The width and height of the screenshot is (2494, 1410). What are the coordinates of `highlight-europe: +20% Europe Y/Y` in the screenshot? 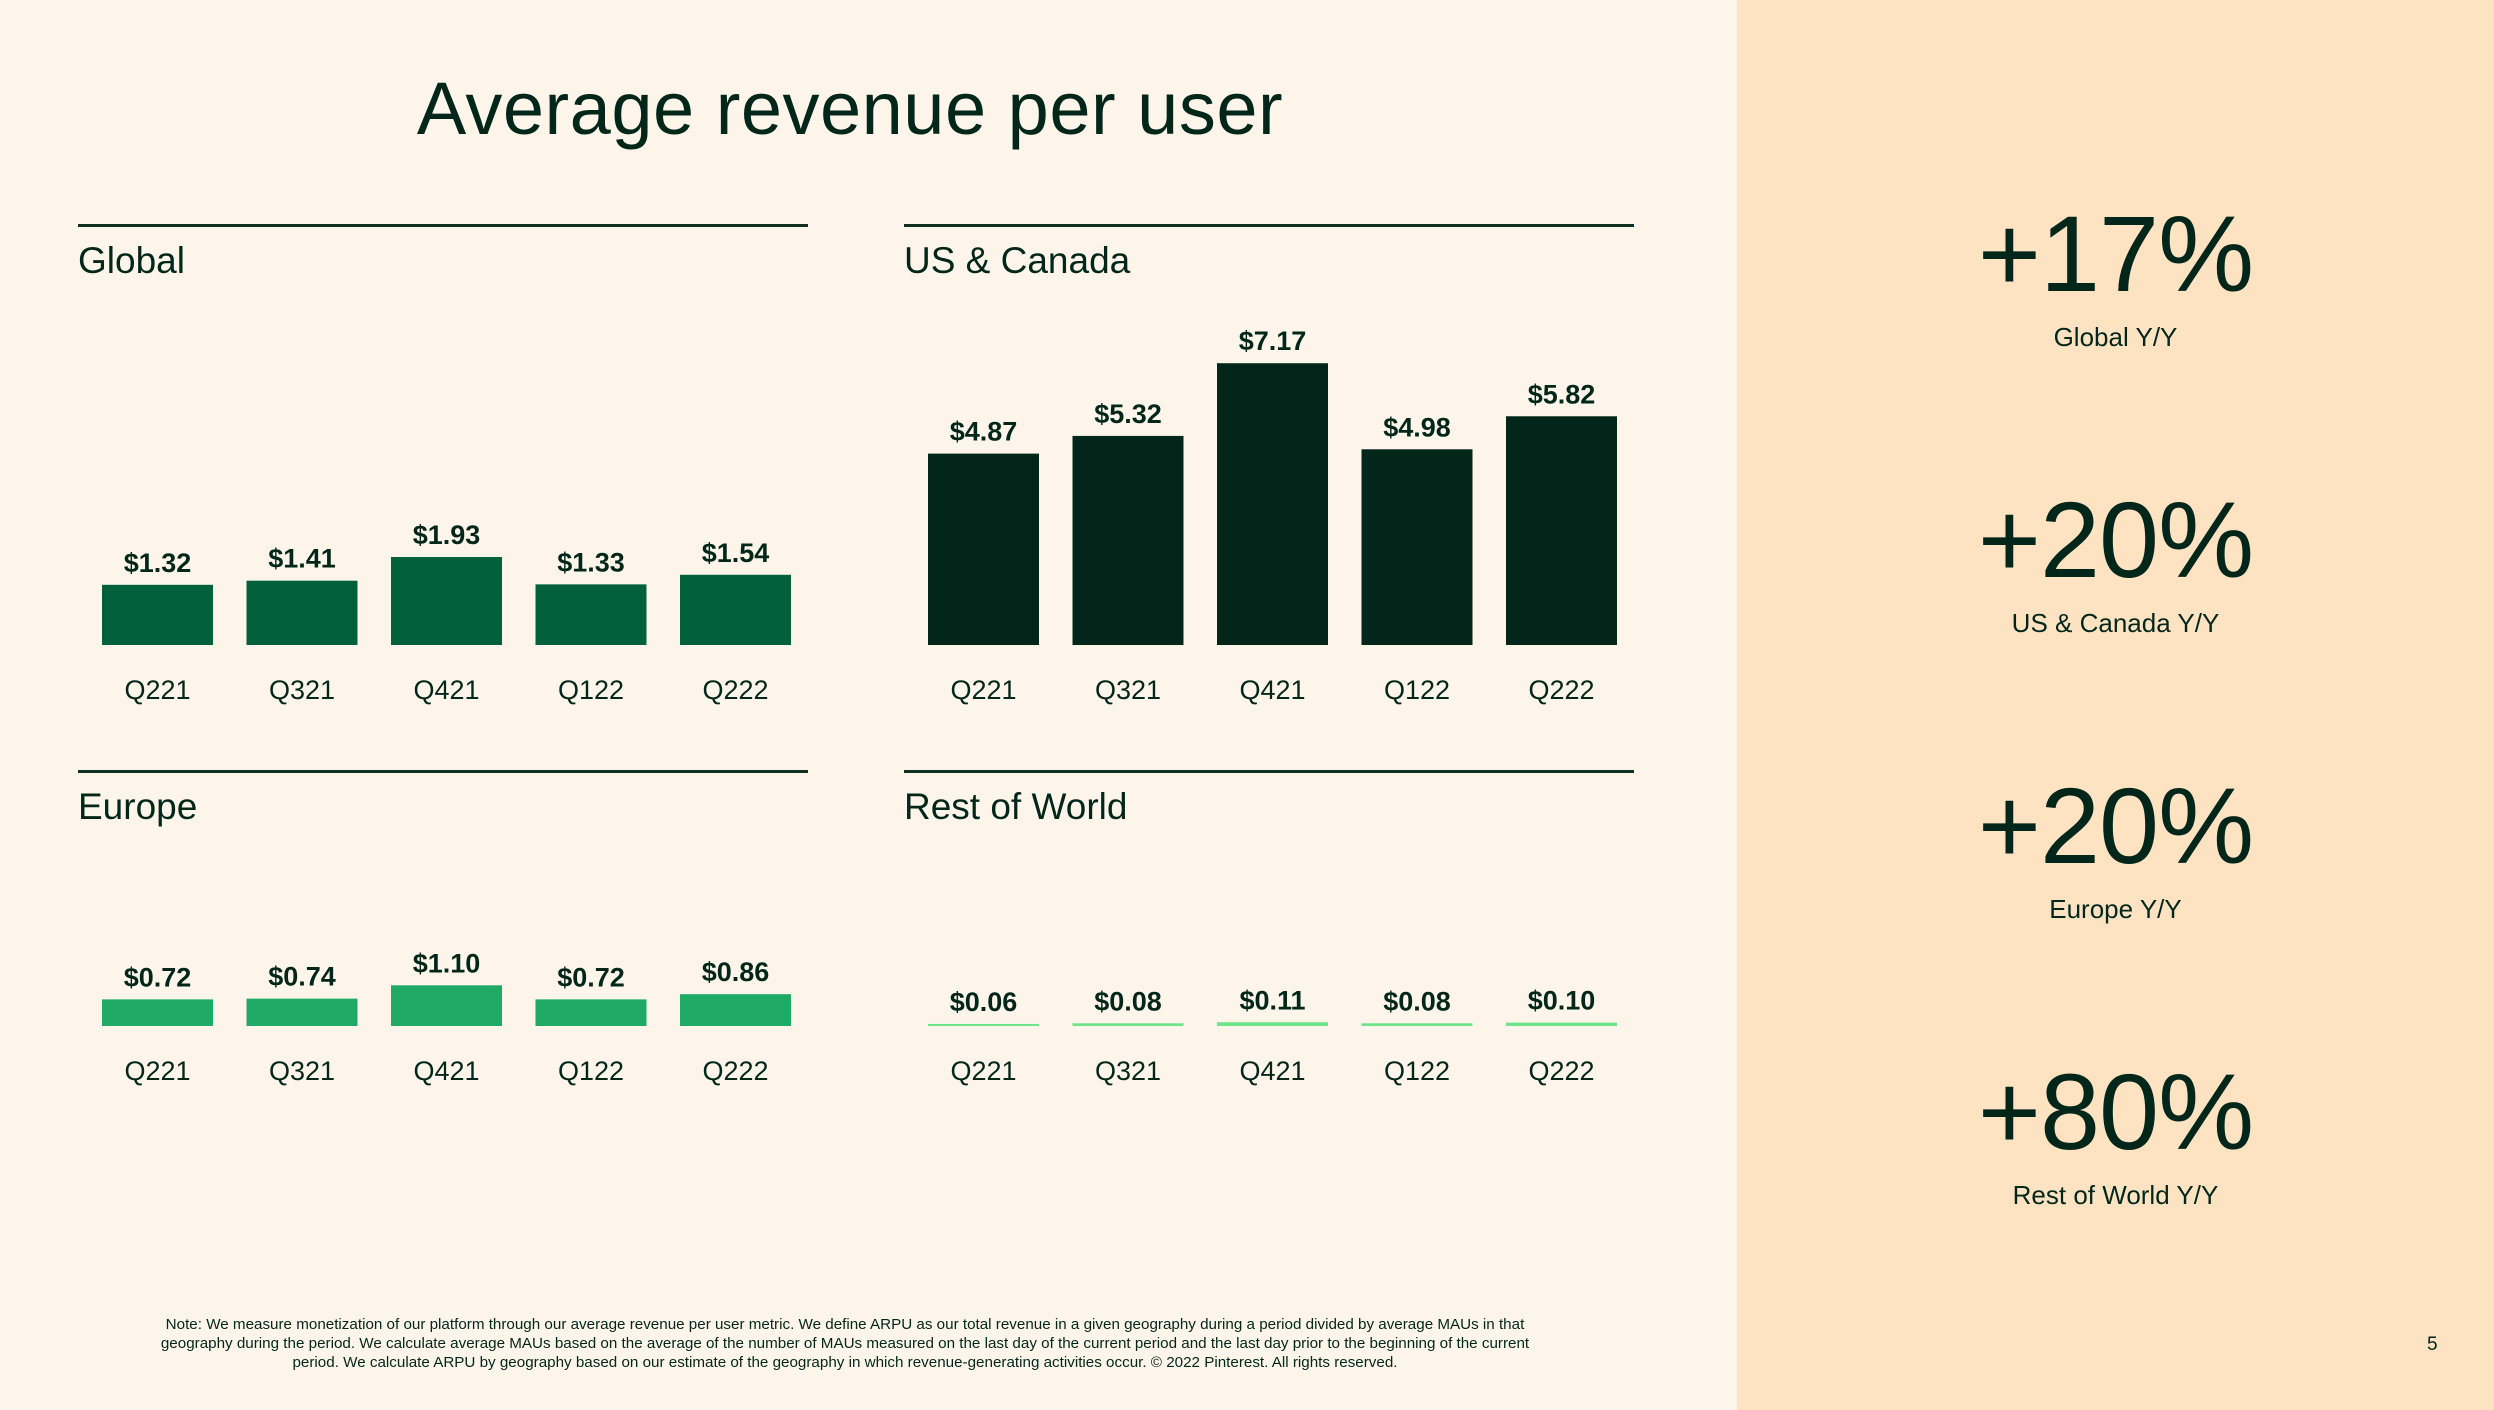 It's located at (2115, 848).